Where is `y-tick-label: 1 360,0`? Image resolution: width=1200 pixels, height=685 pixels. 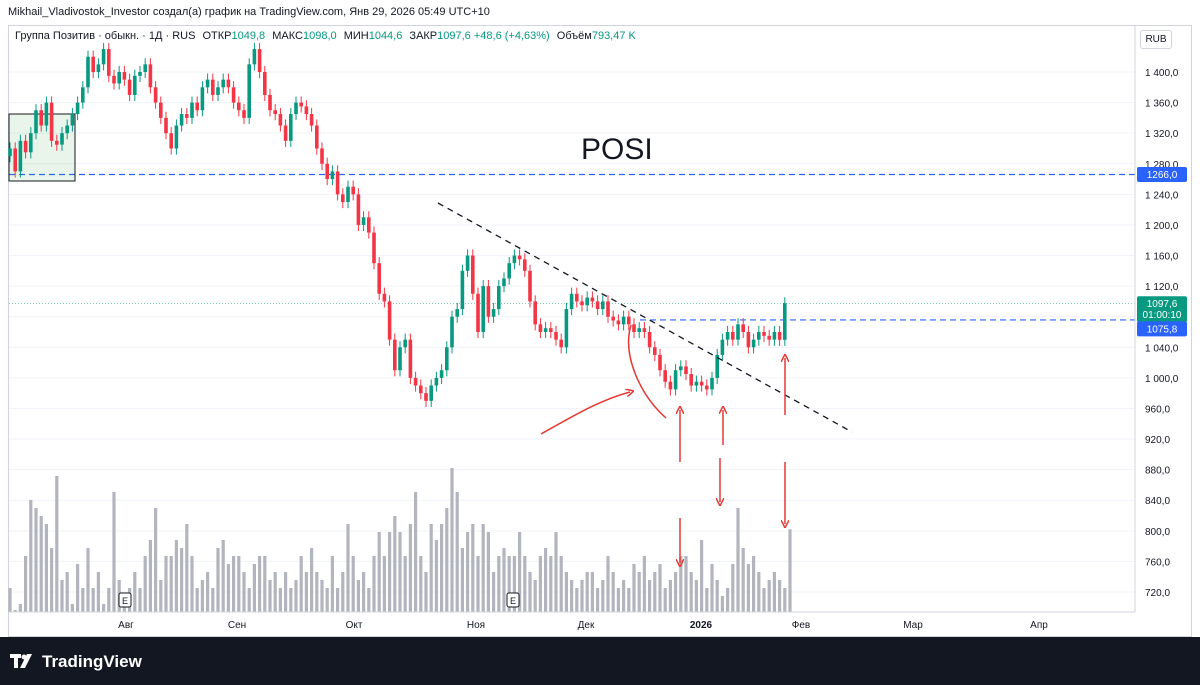
y-tick-label: 1 360,0 is located at coordinates (1162, 104).